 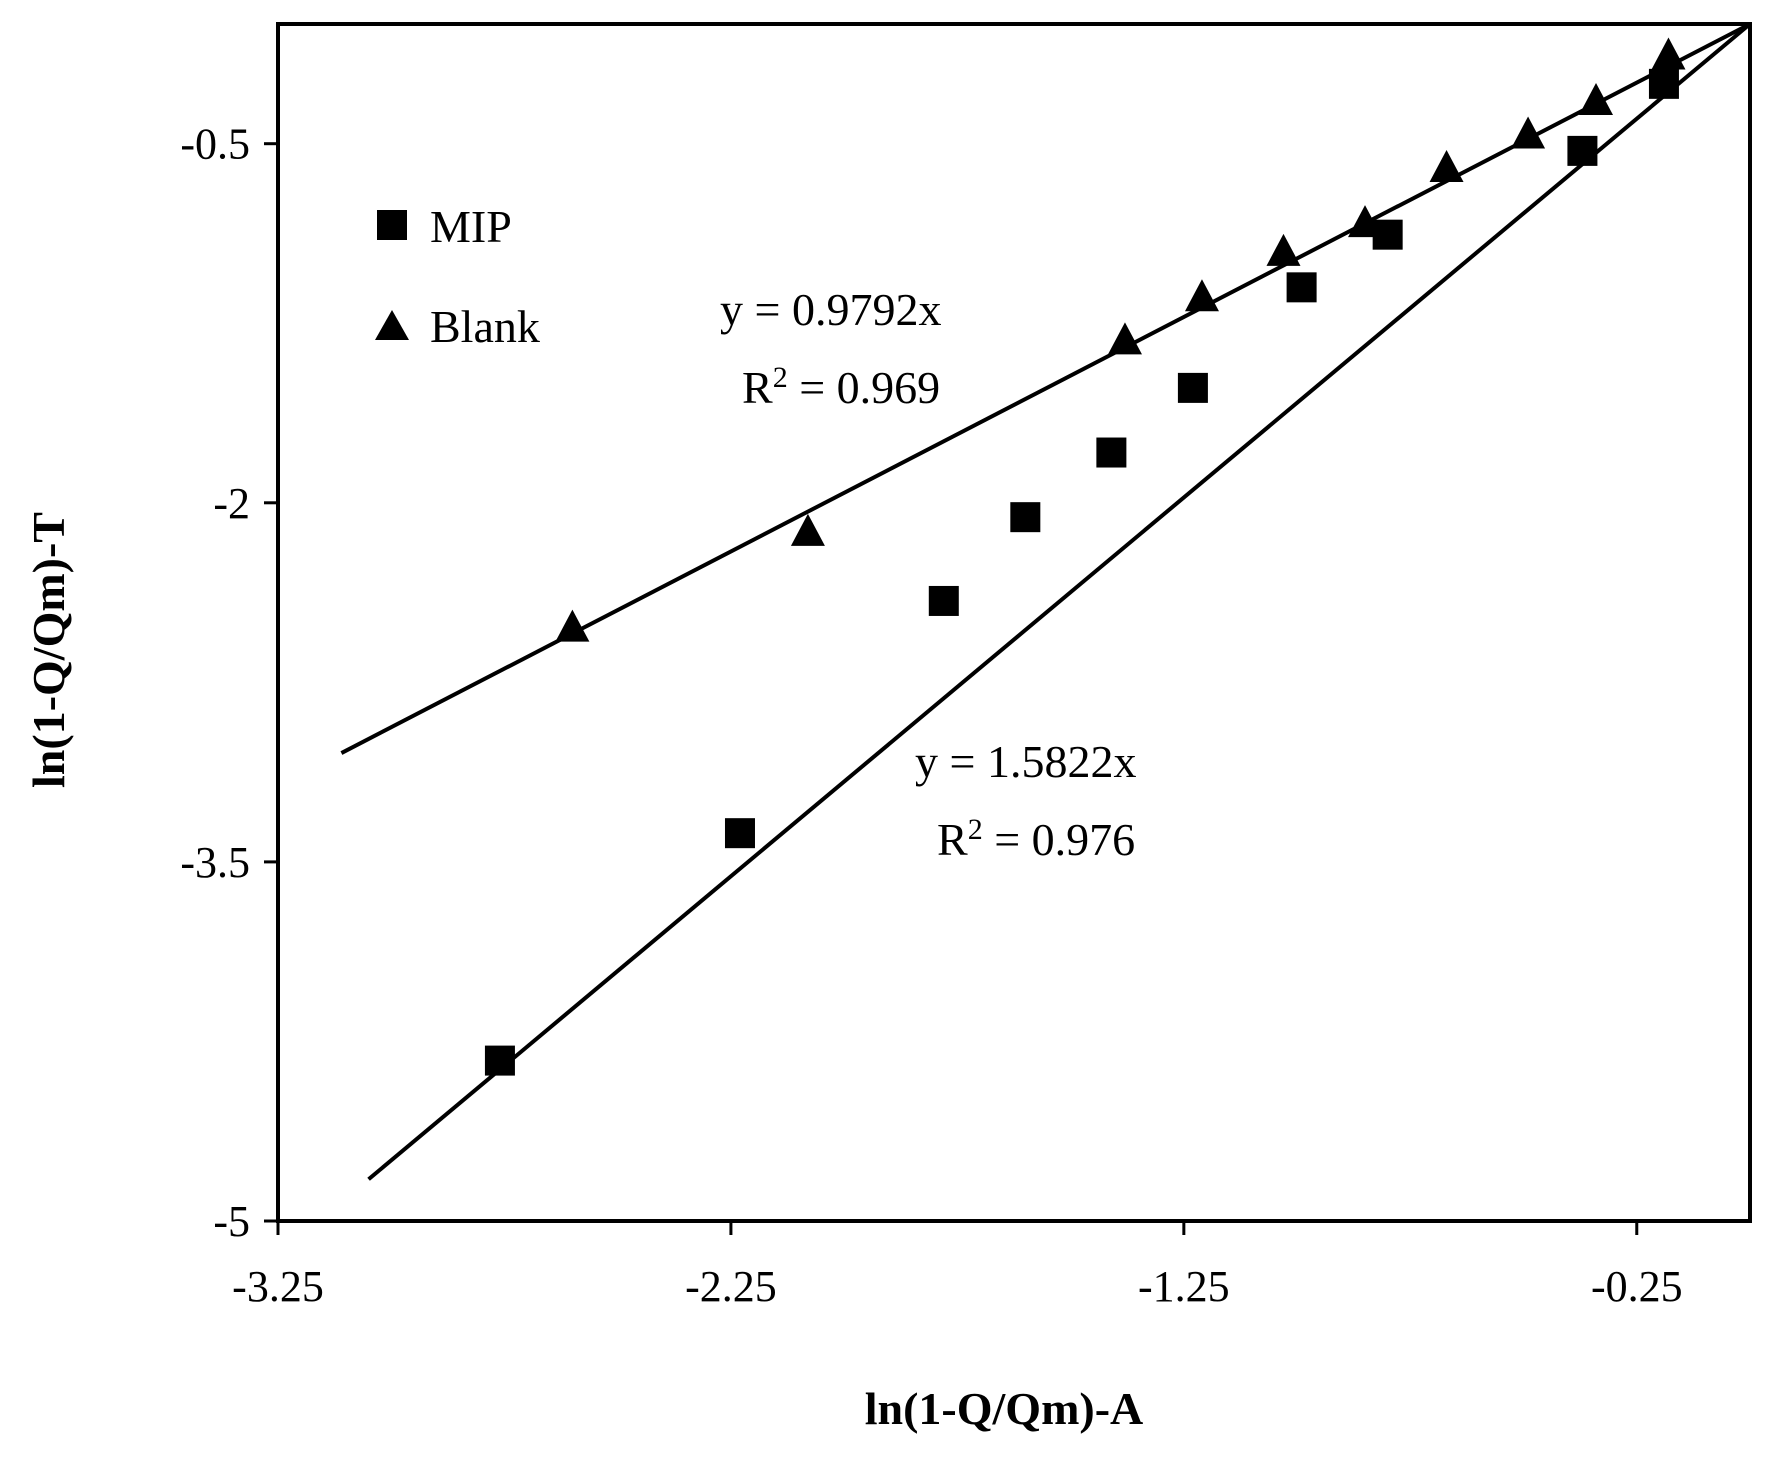 What do you see at coordinates (1637, 1286) in the screenshot?
I see `x-tick-label: -0.25` at bounding box center [1637, 1286].